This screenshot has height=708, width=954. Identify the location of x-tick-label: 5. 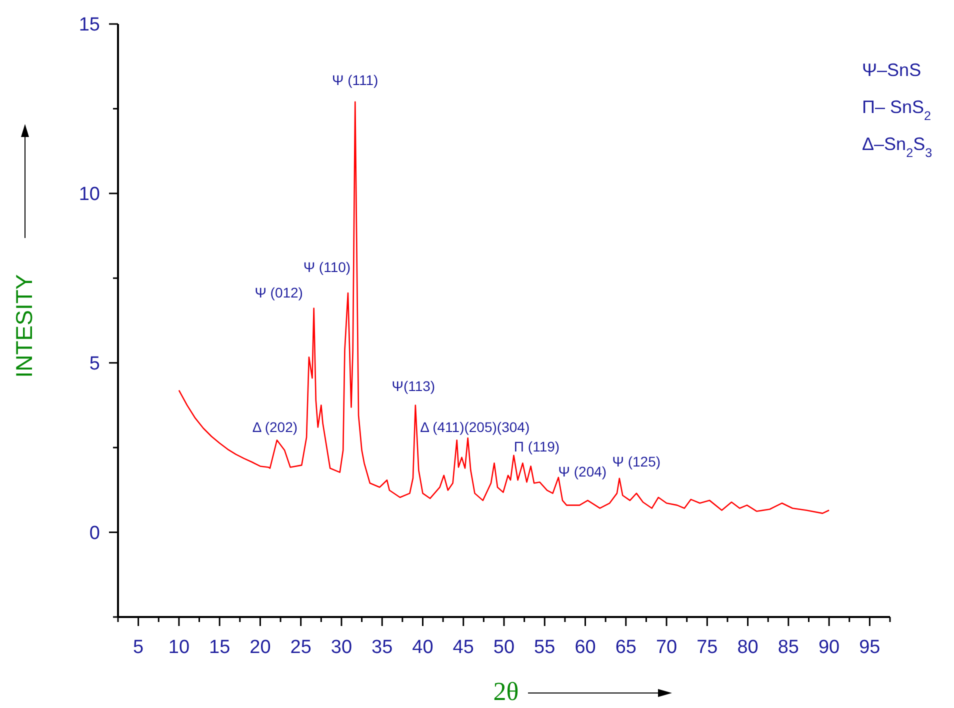
(138, 647).